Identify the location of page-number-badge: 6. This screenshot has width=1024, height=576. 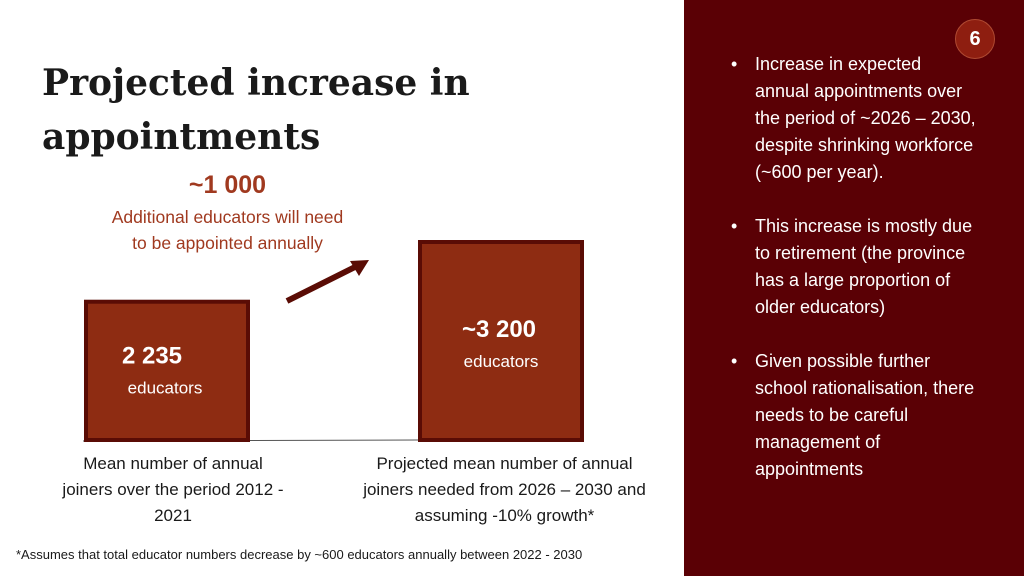
(975, 39).